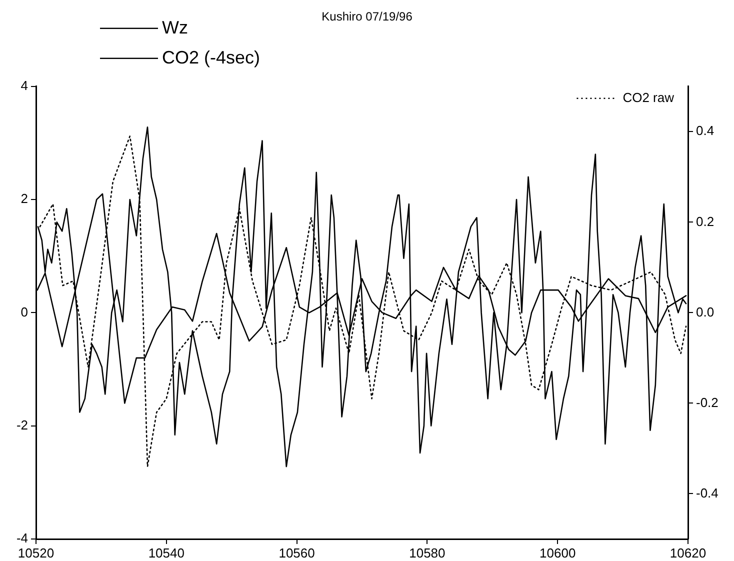 The image size is (734, 561). I want to click on x-tick-label: 10540, so click(166, 552).